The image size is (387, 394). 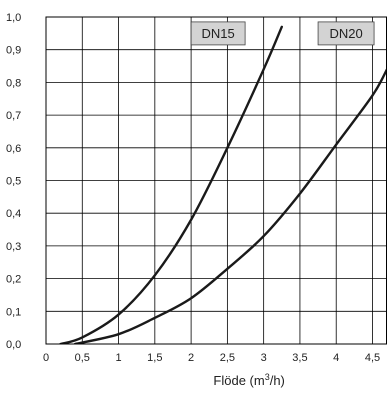 I want to click on y-tick-label: 0,8, so click(x=13, y=83).